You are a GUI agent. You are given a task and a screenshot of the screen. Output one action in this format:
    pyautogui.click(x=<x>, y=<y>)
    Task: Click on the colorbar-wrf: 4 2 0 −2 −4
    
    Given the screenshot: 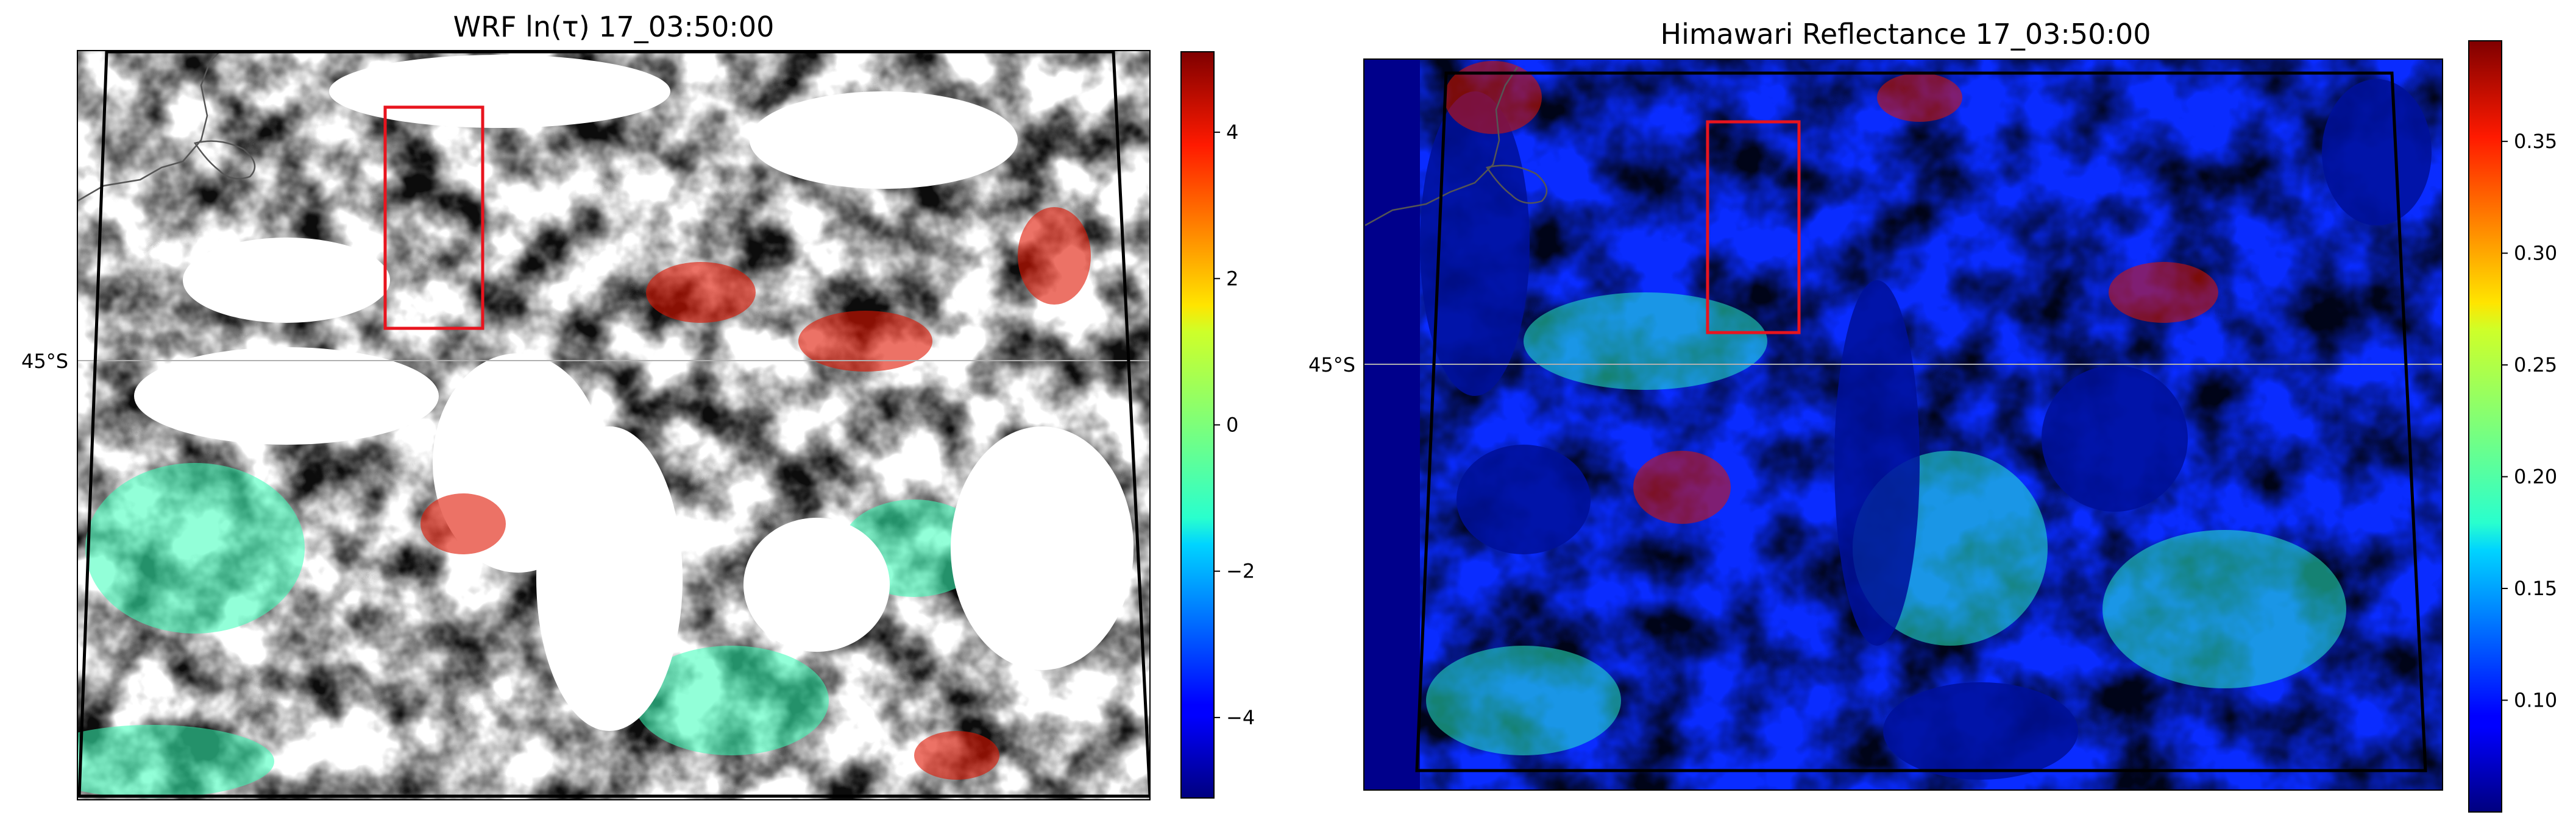 What is the action you would take?
    pyautogui.click(x=1218, y=425)
    